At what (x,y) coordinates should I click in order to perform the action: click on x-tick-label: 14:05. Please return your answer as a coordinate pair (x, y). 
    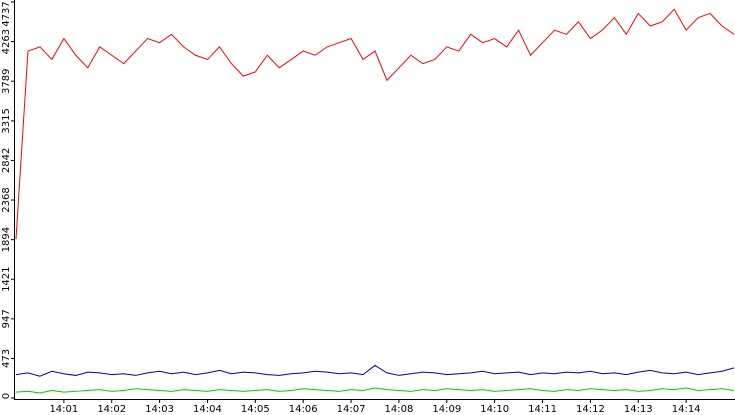
    Looking at the image, I should click on (255, 409).